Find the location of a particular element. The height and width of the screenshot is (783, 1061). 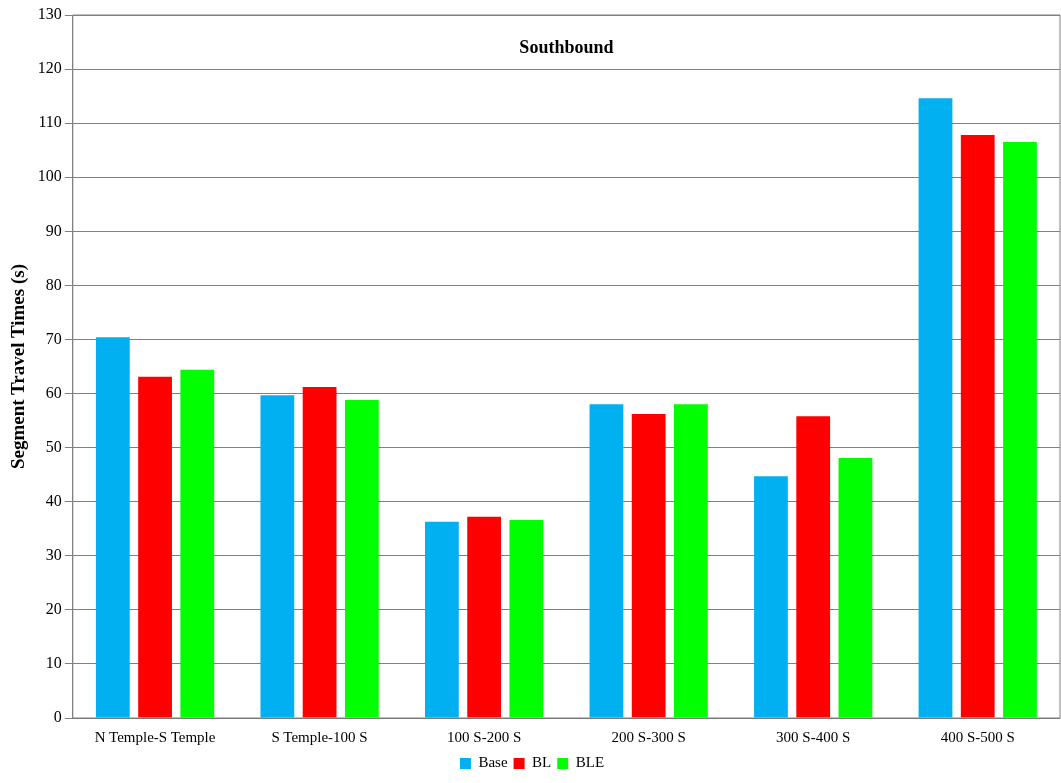

y-tick-label: 100 is located at coordinates (49, 176).